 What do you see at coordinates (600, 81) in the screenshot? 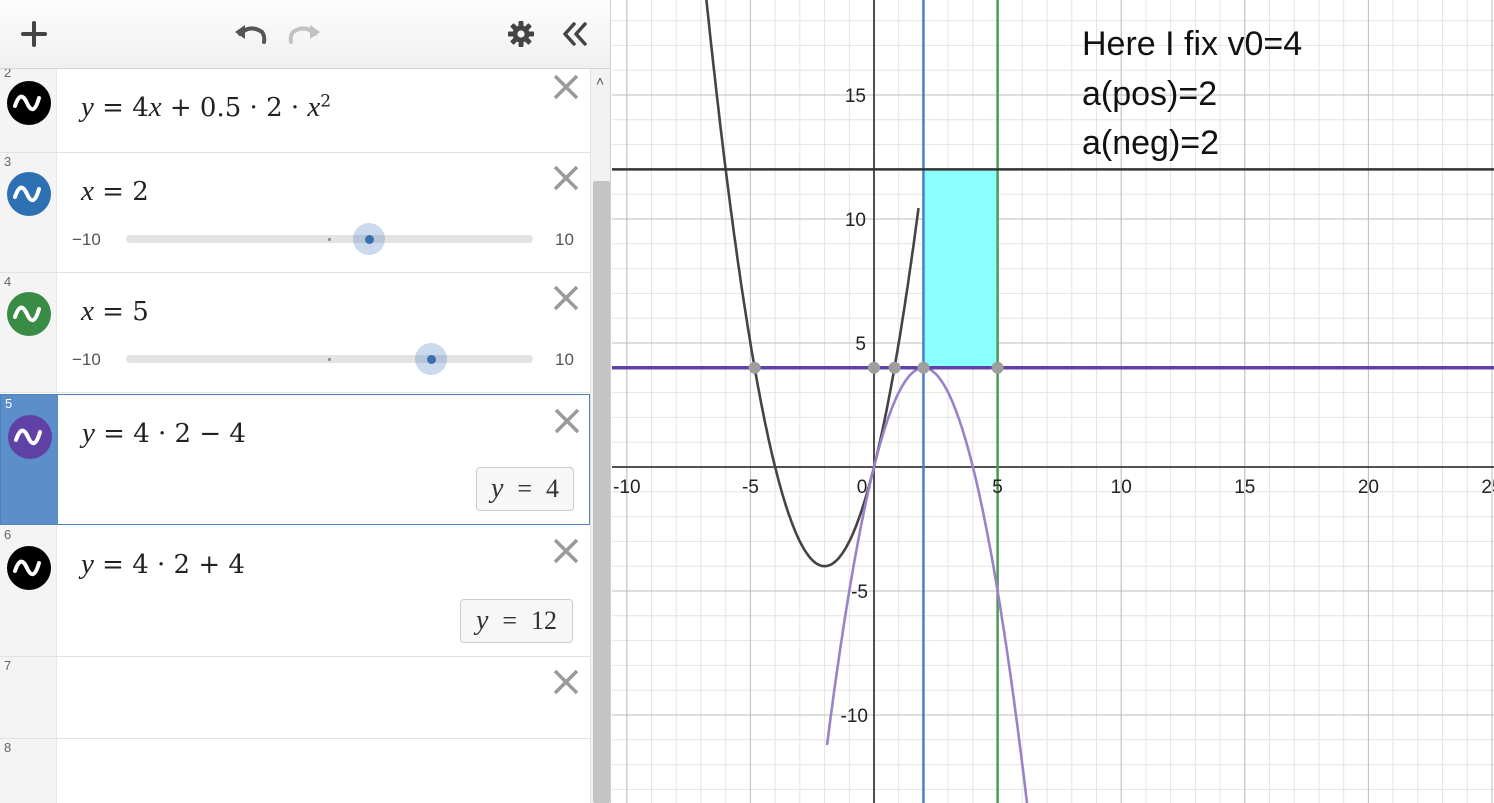
I see `scroll-up-icon: ˄` at bounding box center [600, 81].